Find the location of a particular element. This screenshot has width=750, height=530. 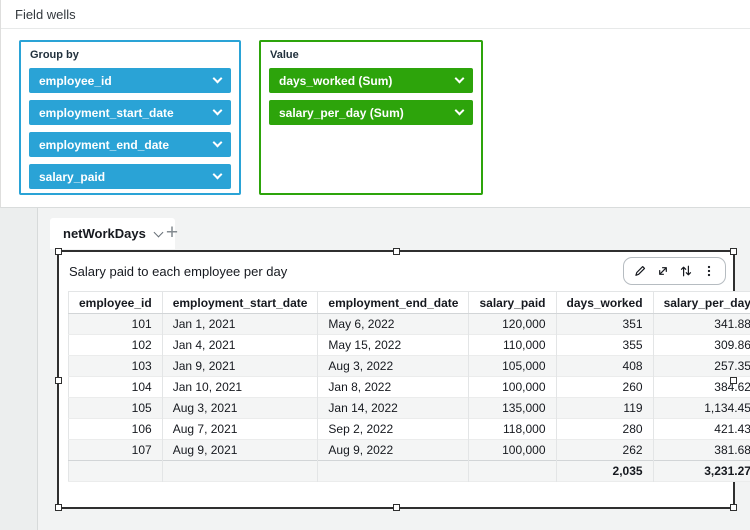

table-totals-row: 2,035 3,231.27 is located at coordinates (409, 471).